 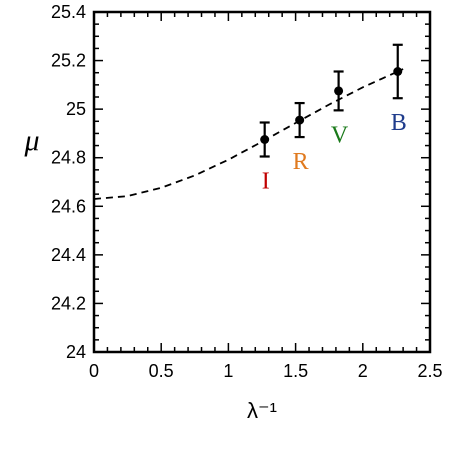 I want to click on x-tick-label: 0, so click(x=94, y=371).